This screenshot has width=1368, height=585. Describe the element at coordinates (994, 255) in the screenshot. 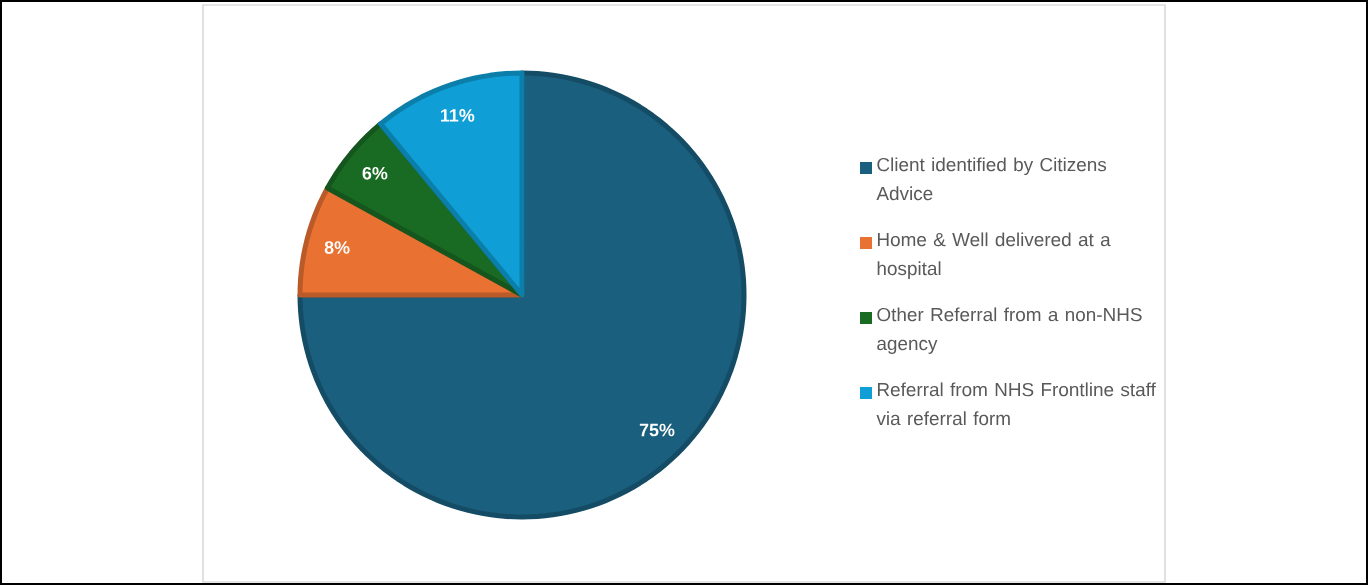

I see `legend-label: Home & Well delivered at a hospital` at that location.